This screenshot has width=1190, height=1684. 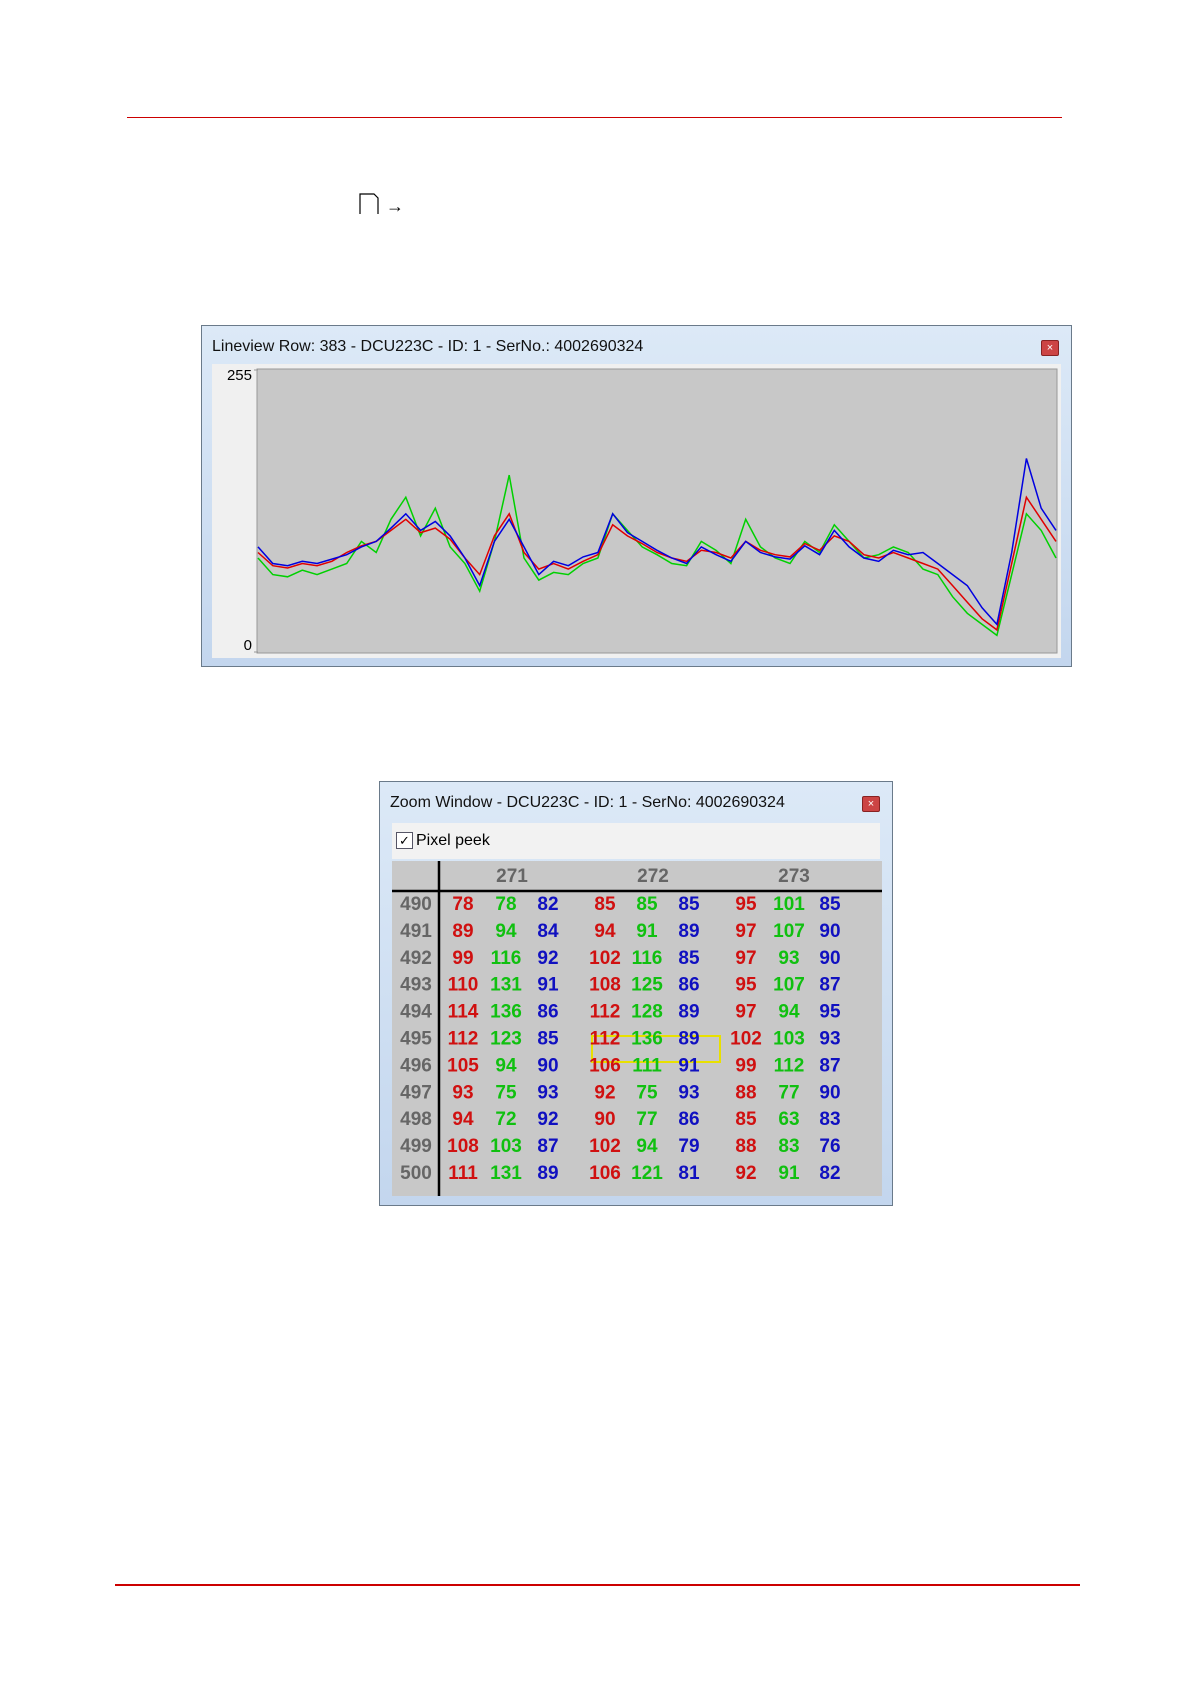 I want to click on y-tick-label: 0, so click(x=248, y=645).